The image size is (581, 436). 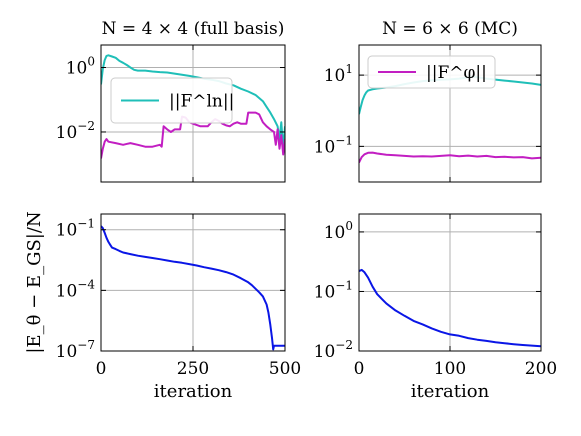 What do you see at coordinates (34, 282) in the screenshot?
I see `y-axis-label: |E_θ − E_GS|/N` at bounding box center [34, 282].